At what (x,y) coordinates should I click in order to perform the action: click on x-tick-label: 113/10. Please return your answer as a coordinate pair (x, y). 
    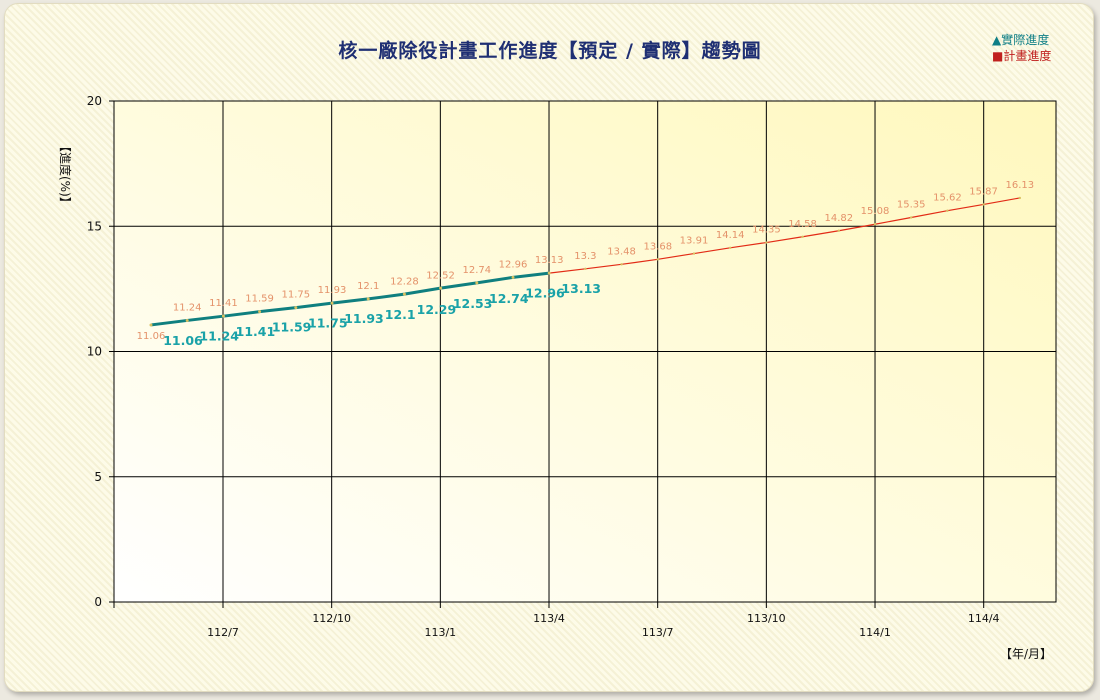
    Looking at the image, I should click on (766, 618).